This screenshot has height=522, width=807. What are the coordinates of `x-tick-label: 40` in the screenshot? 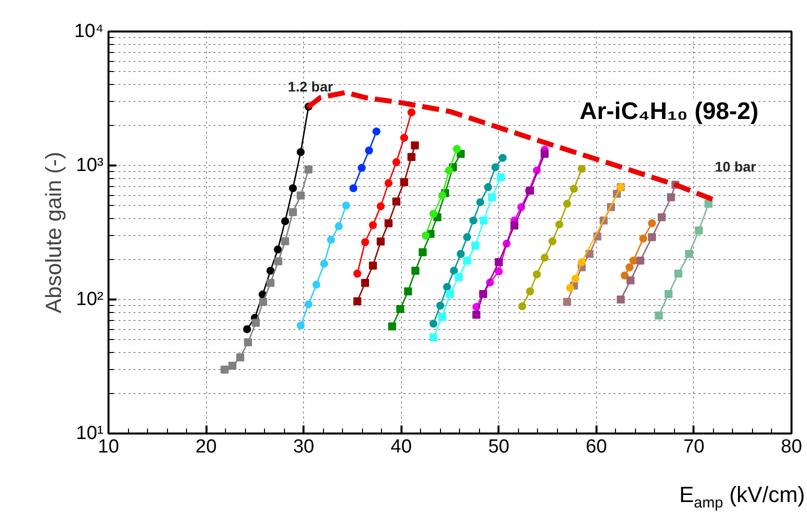 It's located at (401, 447).